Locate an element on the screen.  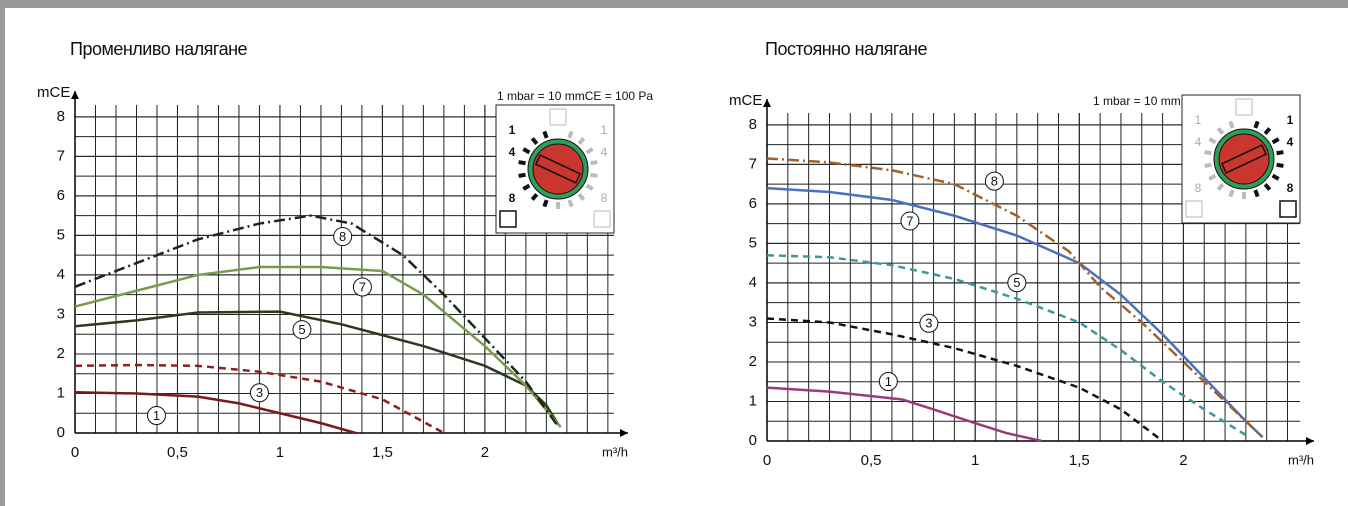
dial-label-faded: 4 is located at coordinates (604, 152).